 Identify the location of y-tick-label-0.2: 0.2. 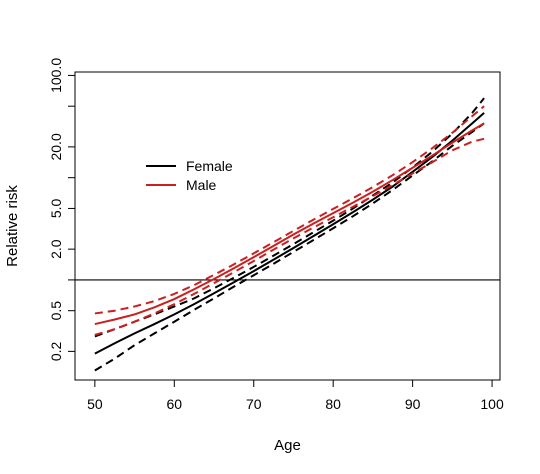
(56, 351).